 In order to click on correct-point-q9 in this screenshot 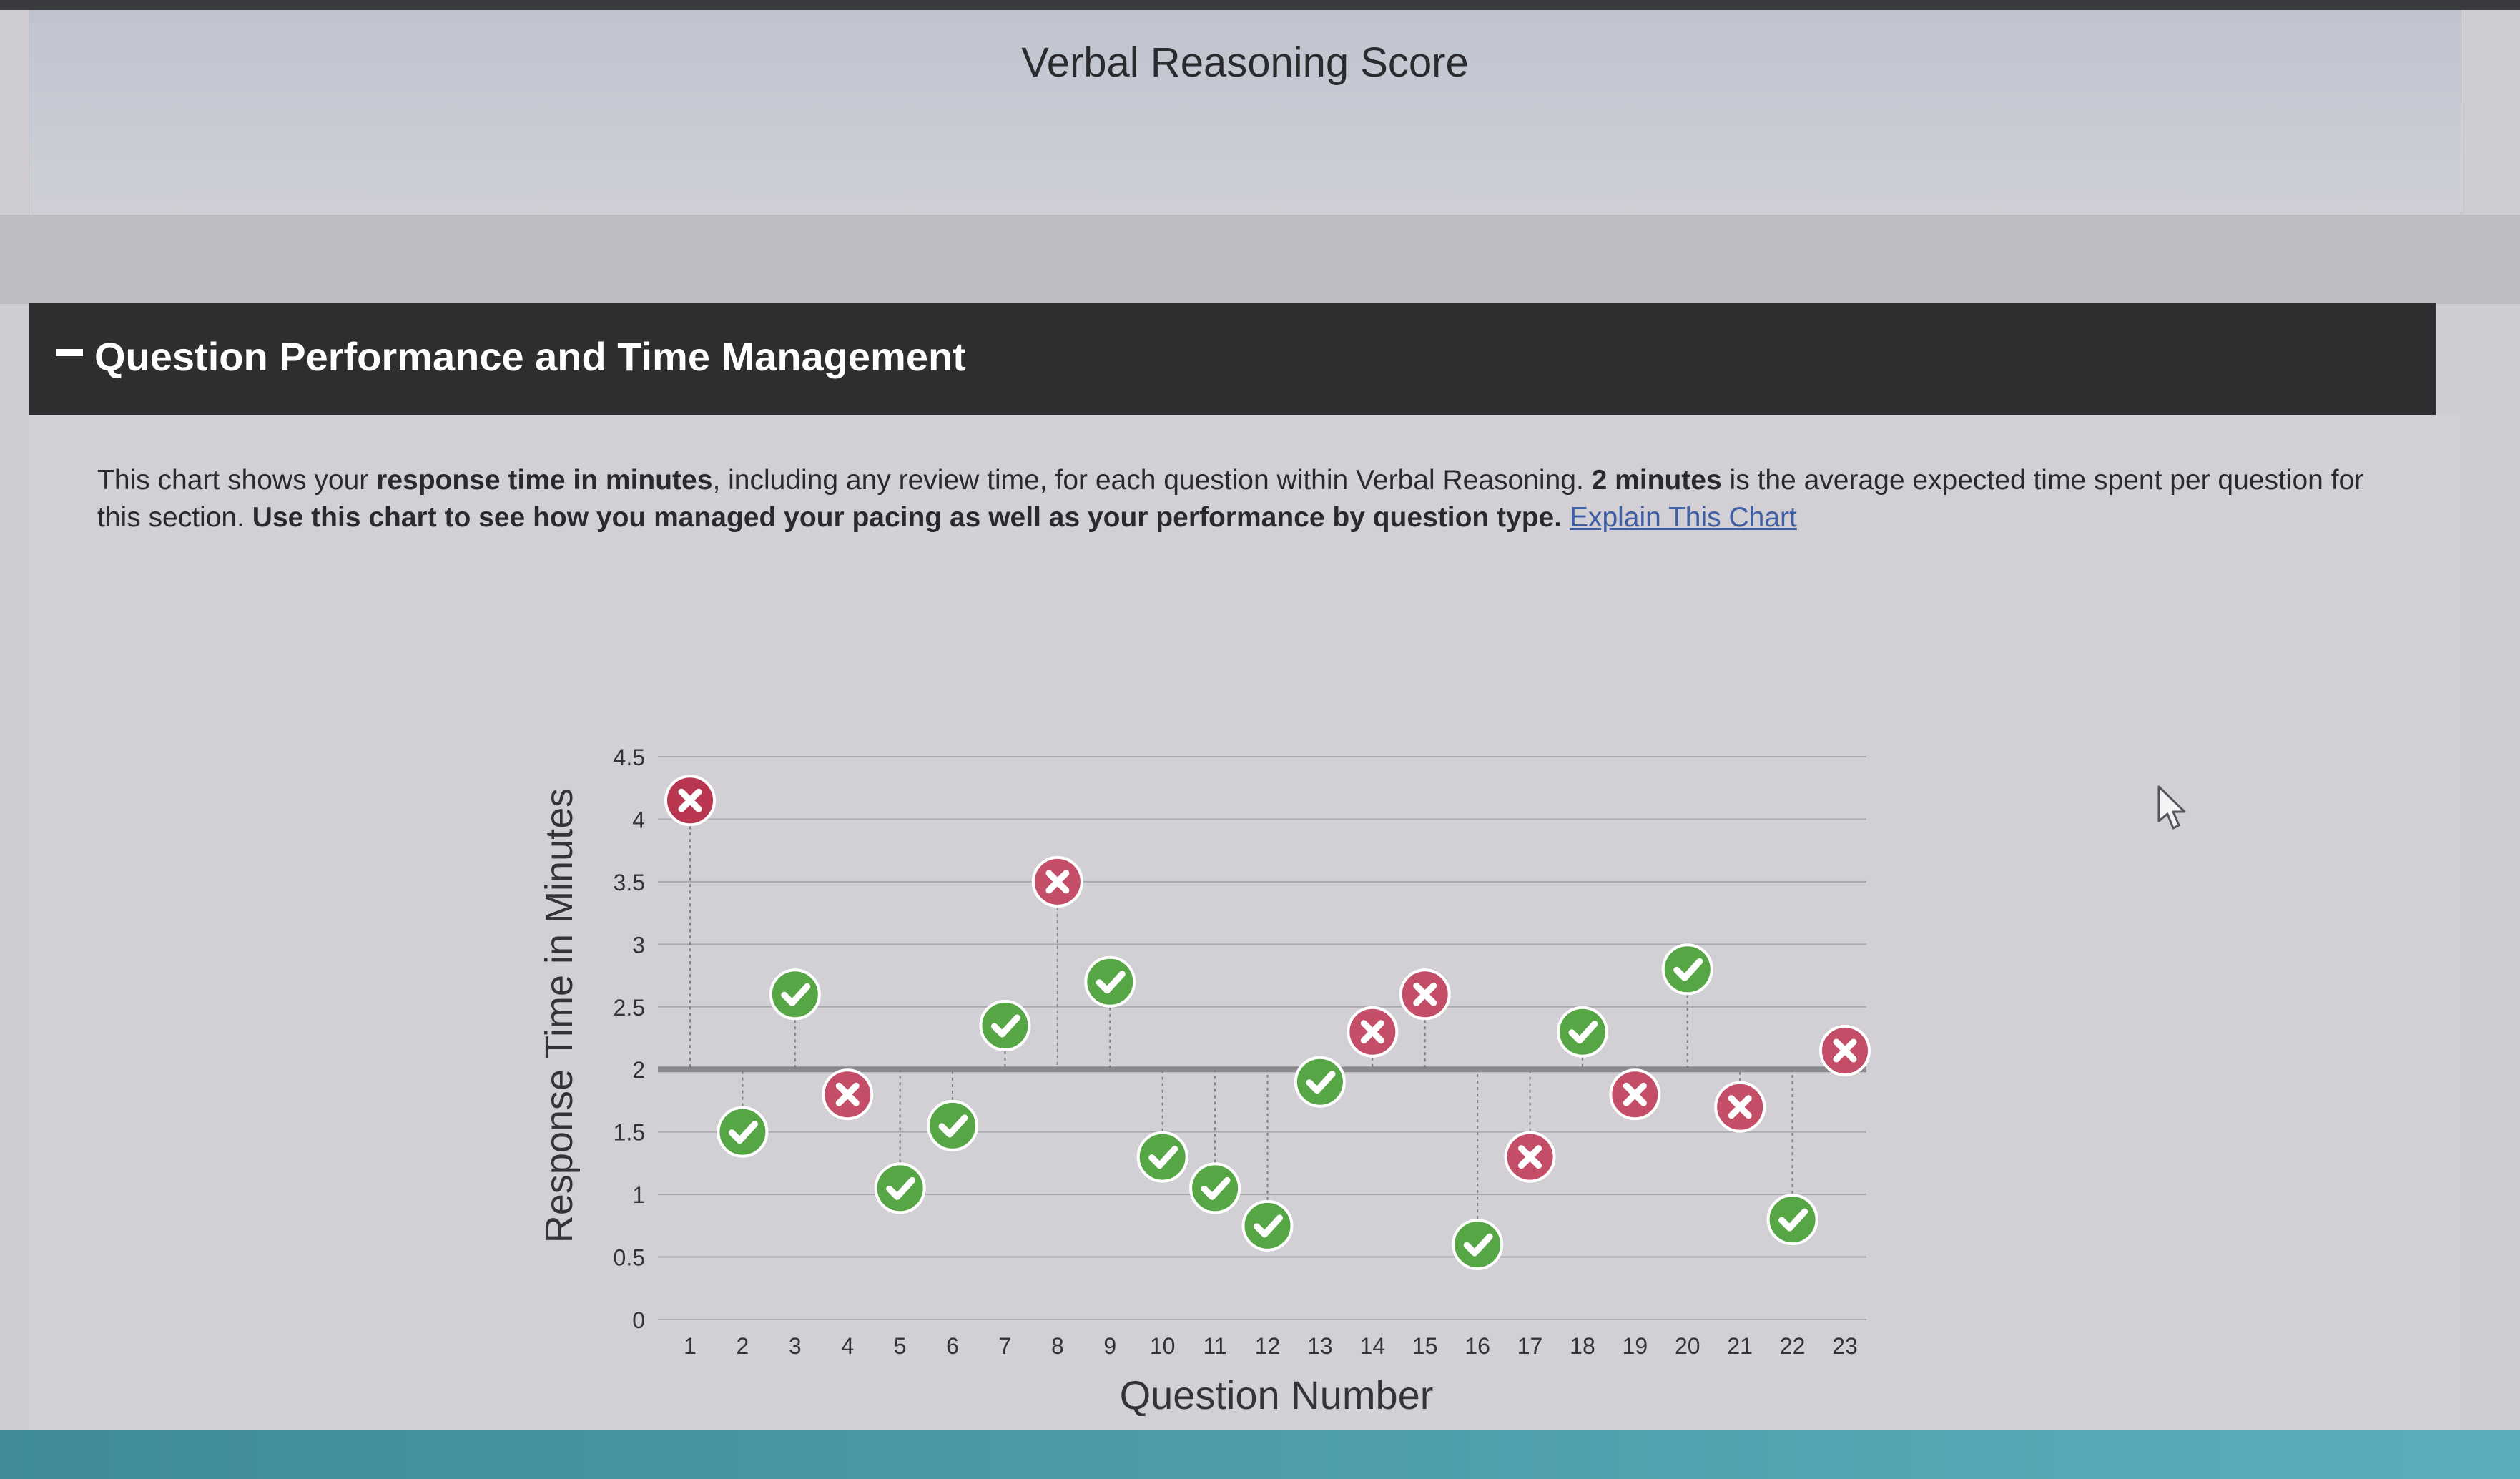, I will do `click(1110, 981)`.